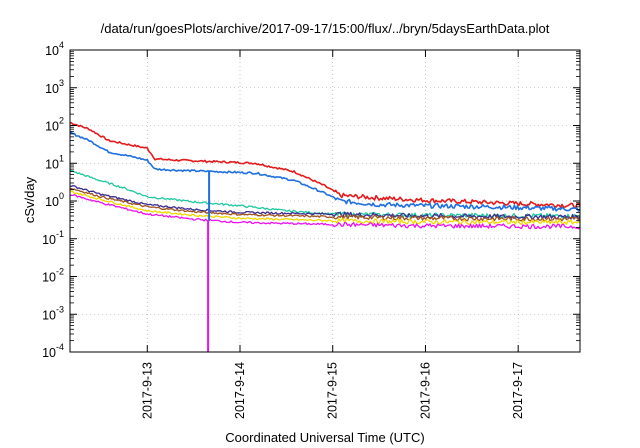 The image size is (640, 448). I want to click on y-tick-label: 10⁻¹, so click(53, 238).